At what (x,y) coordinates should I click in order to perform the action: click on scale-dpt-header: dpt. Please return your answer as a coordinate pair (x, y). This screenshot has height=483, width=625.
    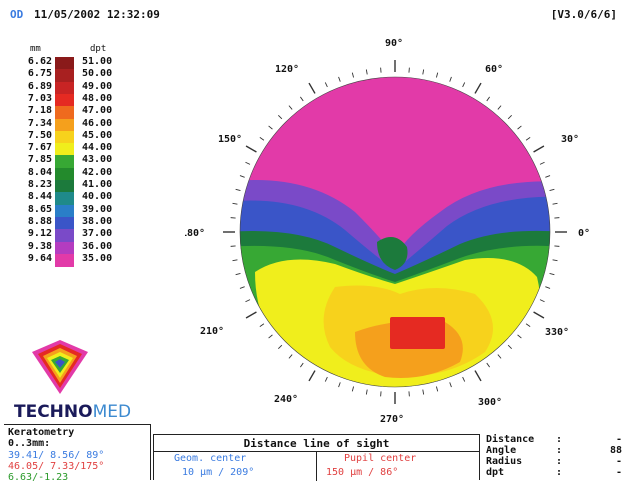
    Looking at the image, I should click on (98, 49).